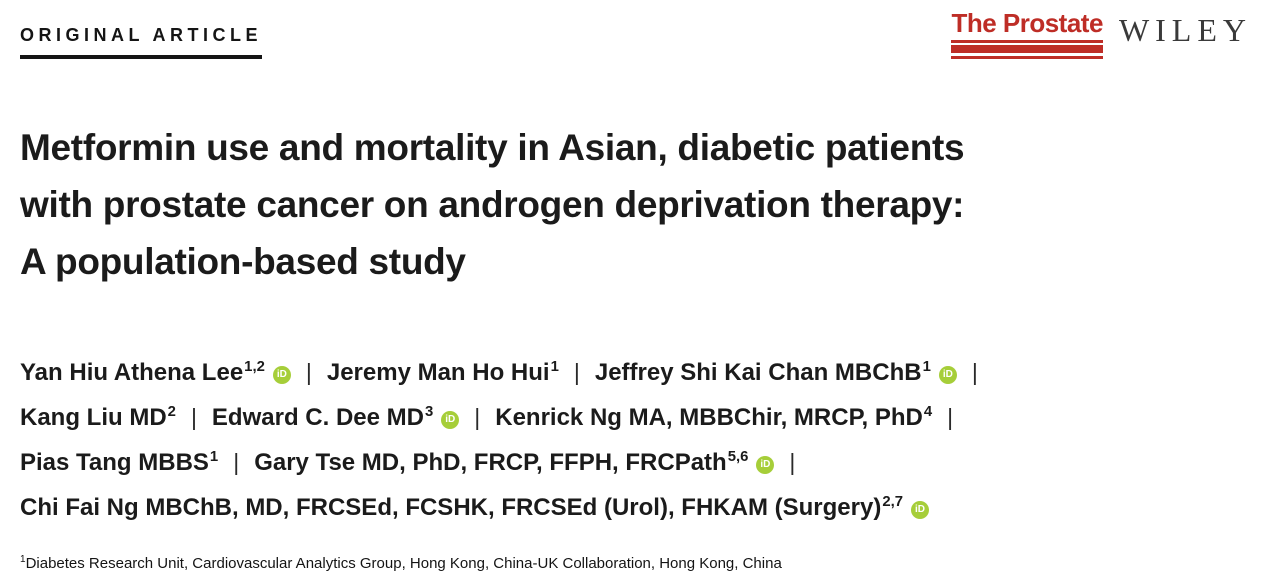 The image size is (1268, 572). What do you see at coordinates (928, 412) in the screenshot?
I see `author-affiliation-superscript: 4` at bounding box center [928, 412].